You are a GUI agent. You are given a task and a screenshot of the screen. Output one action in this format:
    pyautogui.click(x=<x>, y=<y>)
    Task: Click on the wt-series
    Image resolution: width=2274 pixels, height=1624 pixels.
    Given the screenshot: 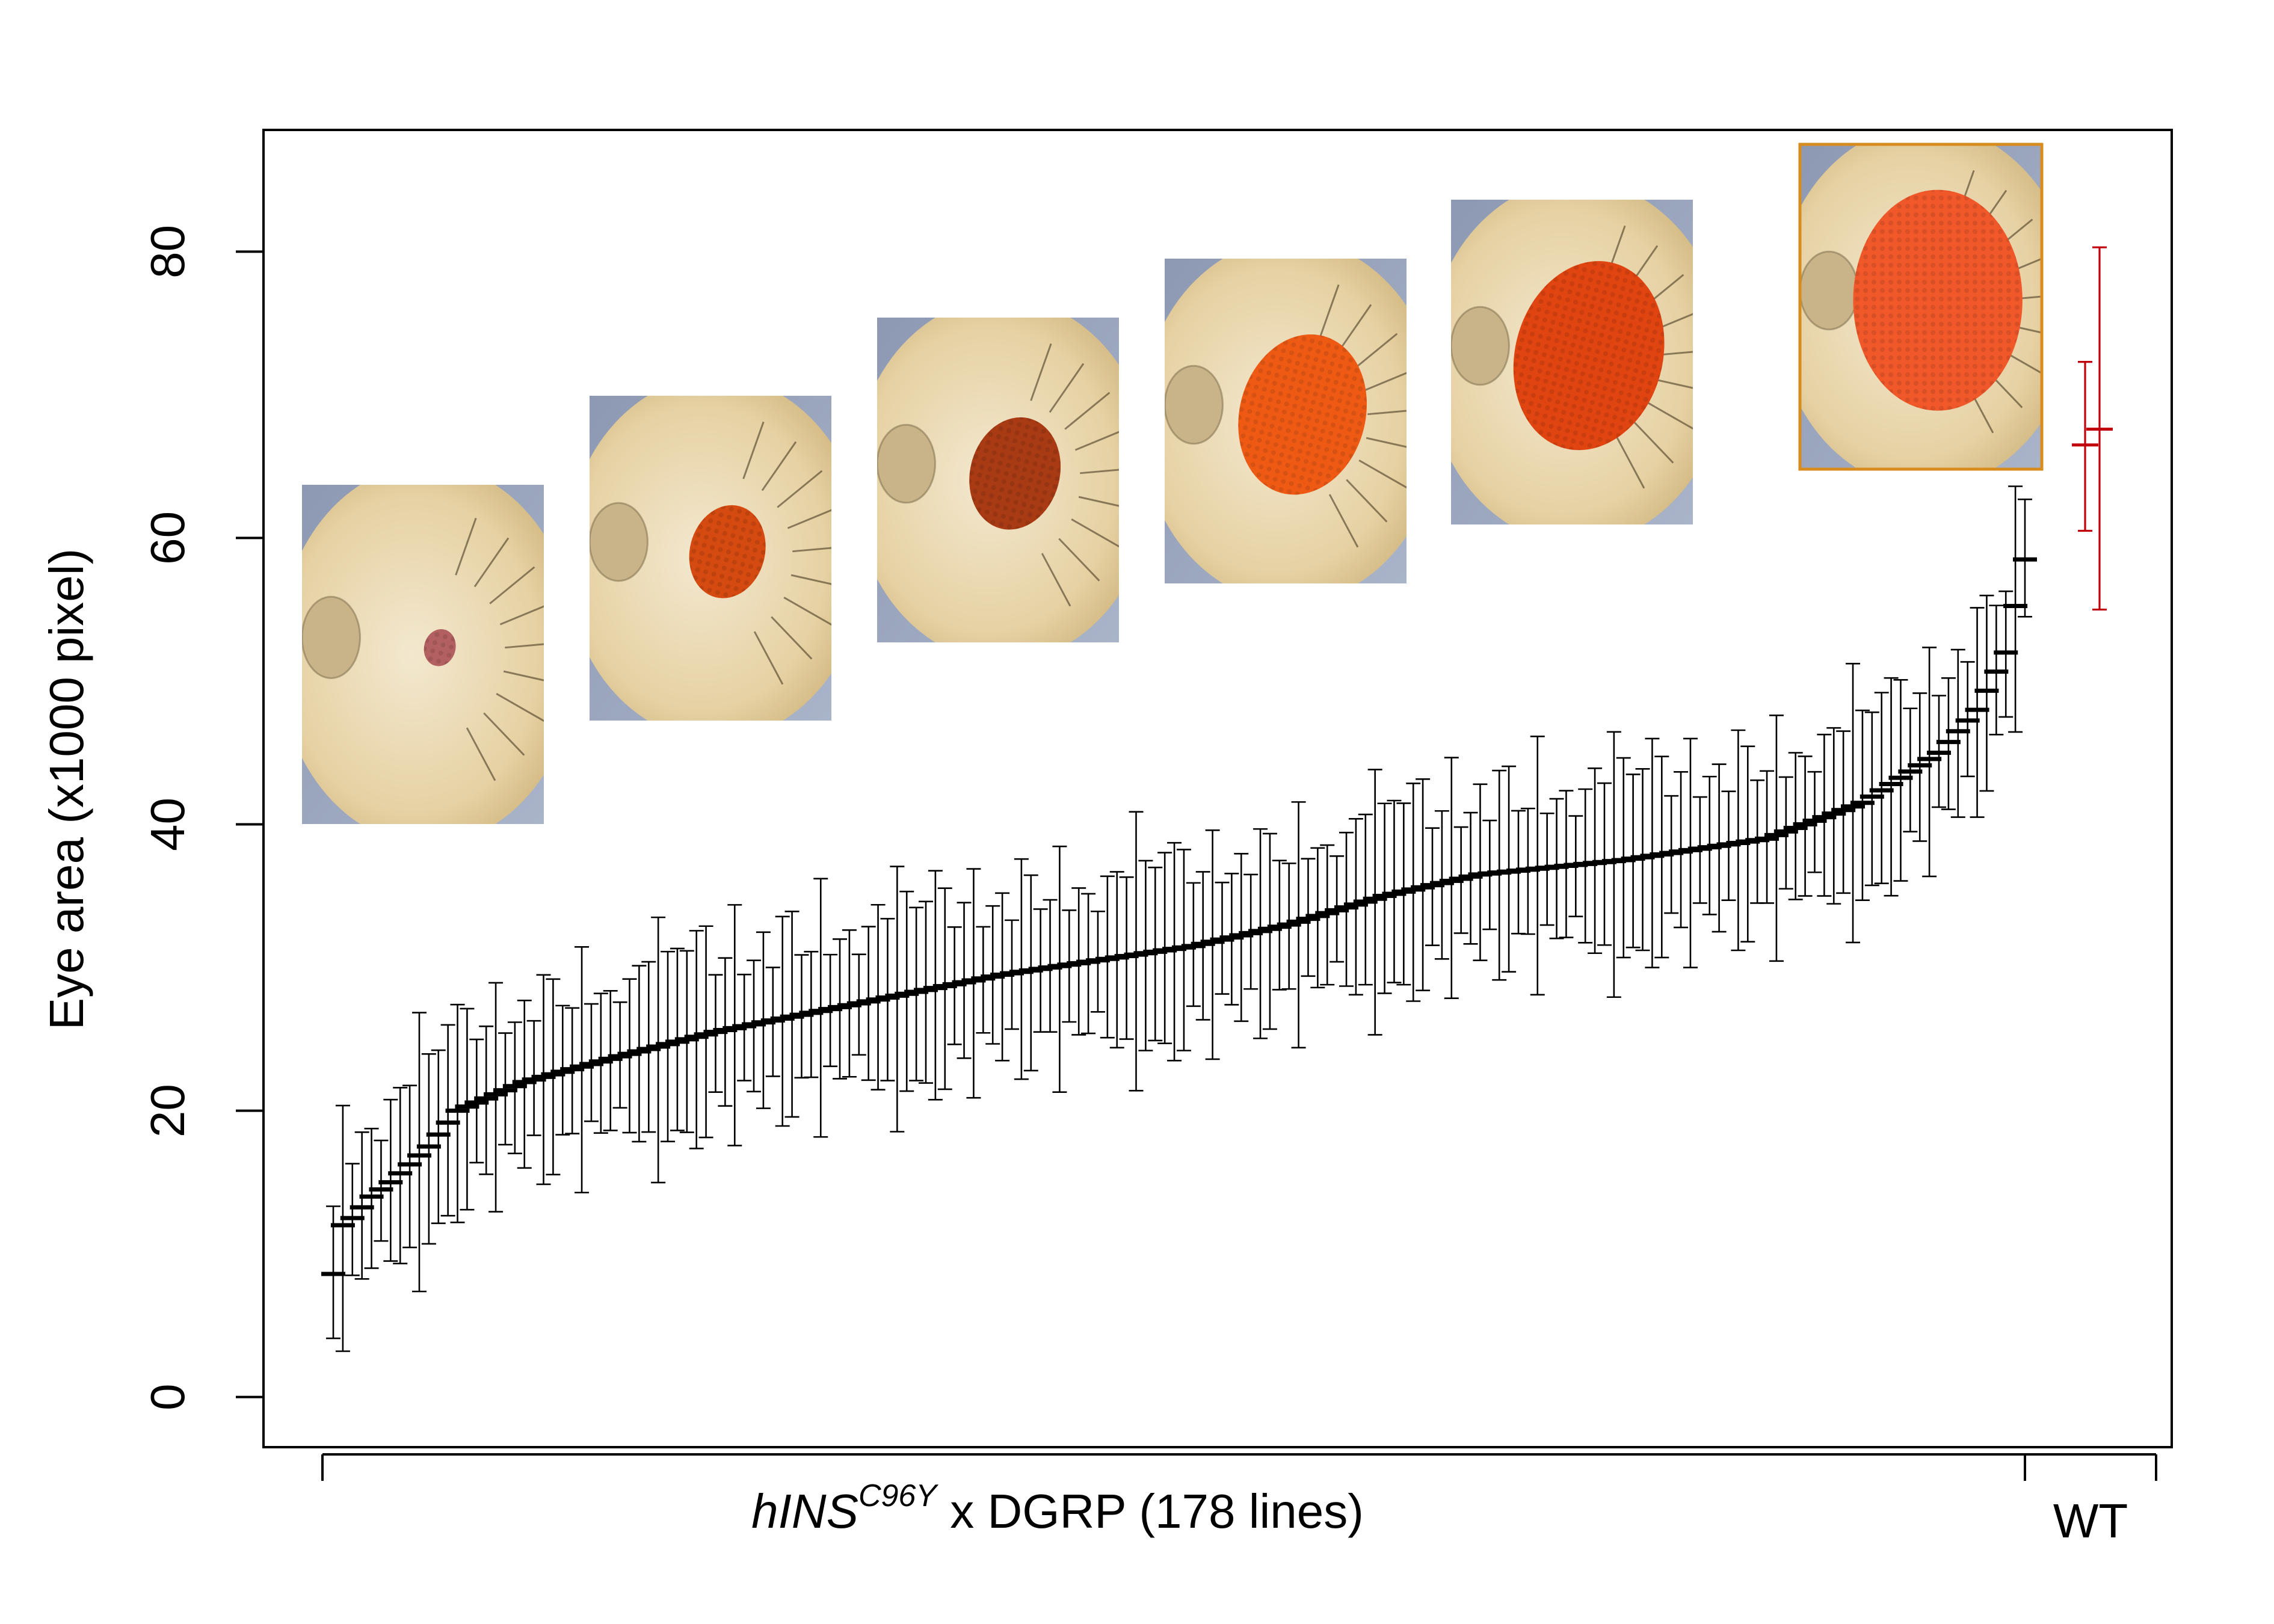 What is the action you would take?
    pyautogui.click(x=2092, y=428)
    